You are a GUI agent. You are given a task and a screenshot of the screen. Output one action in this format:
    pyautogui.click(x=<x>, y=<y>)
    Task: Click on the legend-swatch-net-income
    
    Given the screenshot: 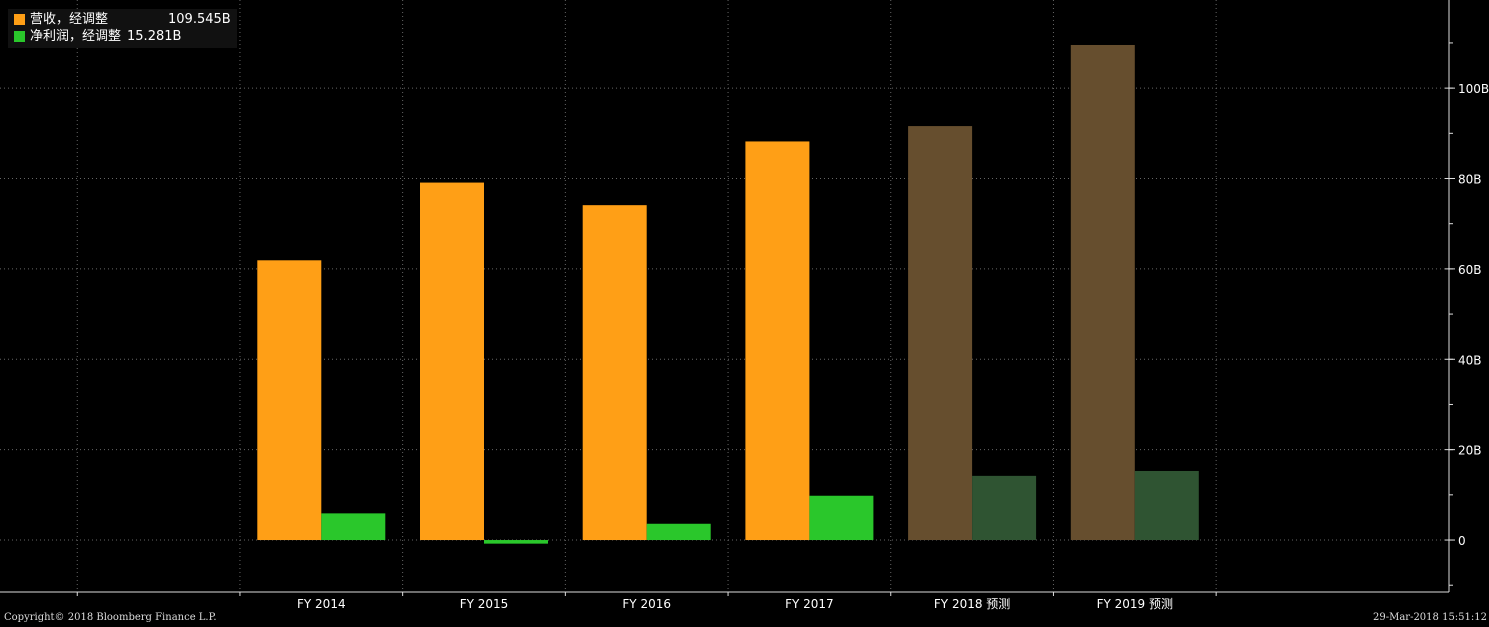 What is the action you would take?
    pyautogui.click(x=19, y=36)
    